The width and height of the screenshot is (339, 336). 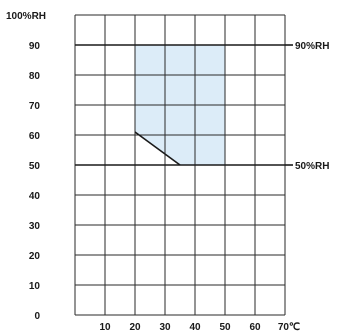 I want to click on y-tick-label-50: 50, so click(x=35, y=166).